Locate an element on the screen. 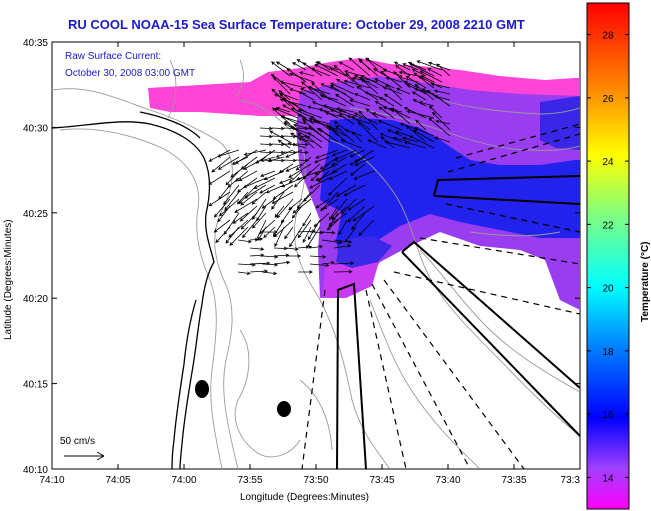  sst-patch-blue-core is located at coordinates (450, 190).